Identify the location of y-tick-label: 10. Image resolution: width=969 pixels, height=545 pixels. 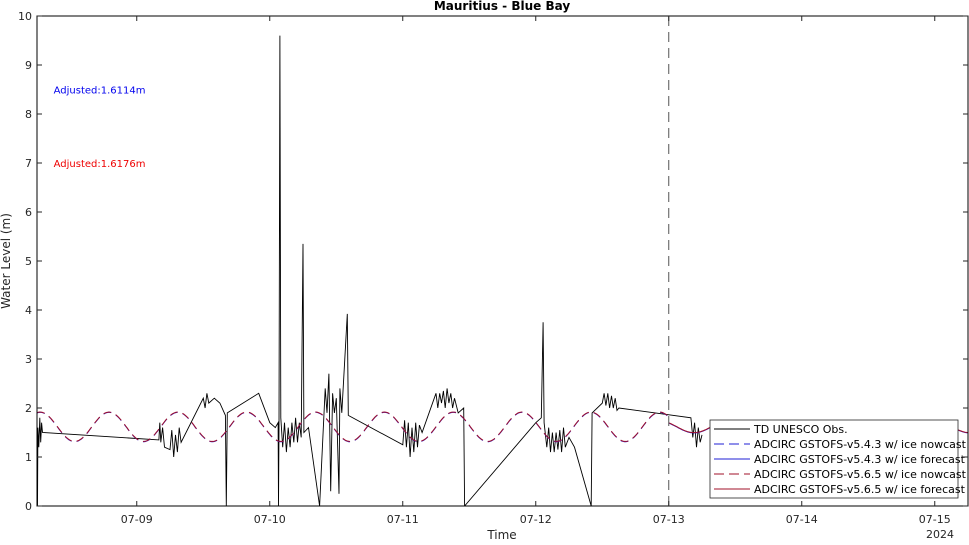
(25, 16).